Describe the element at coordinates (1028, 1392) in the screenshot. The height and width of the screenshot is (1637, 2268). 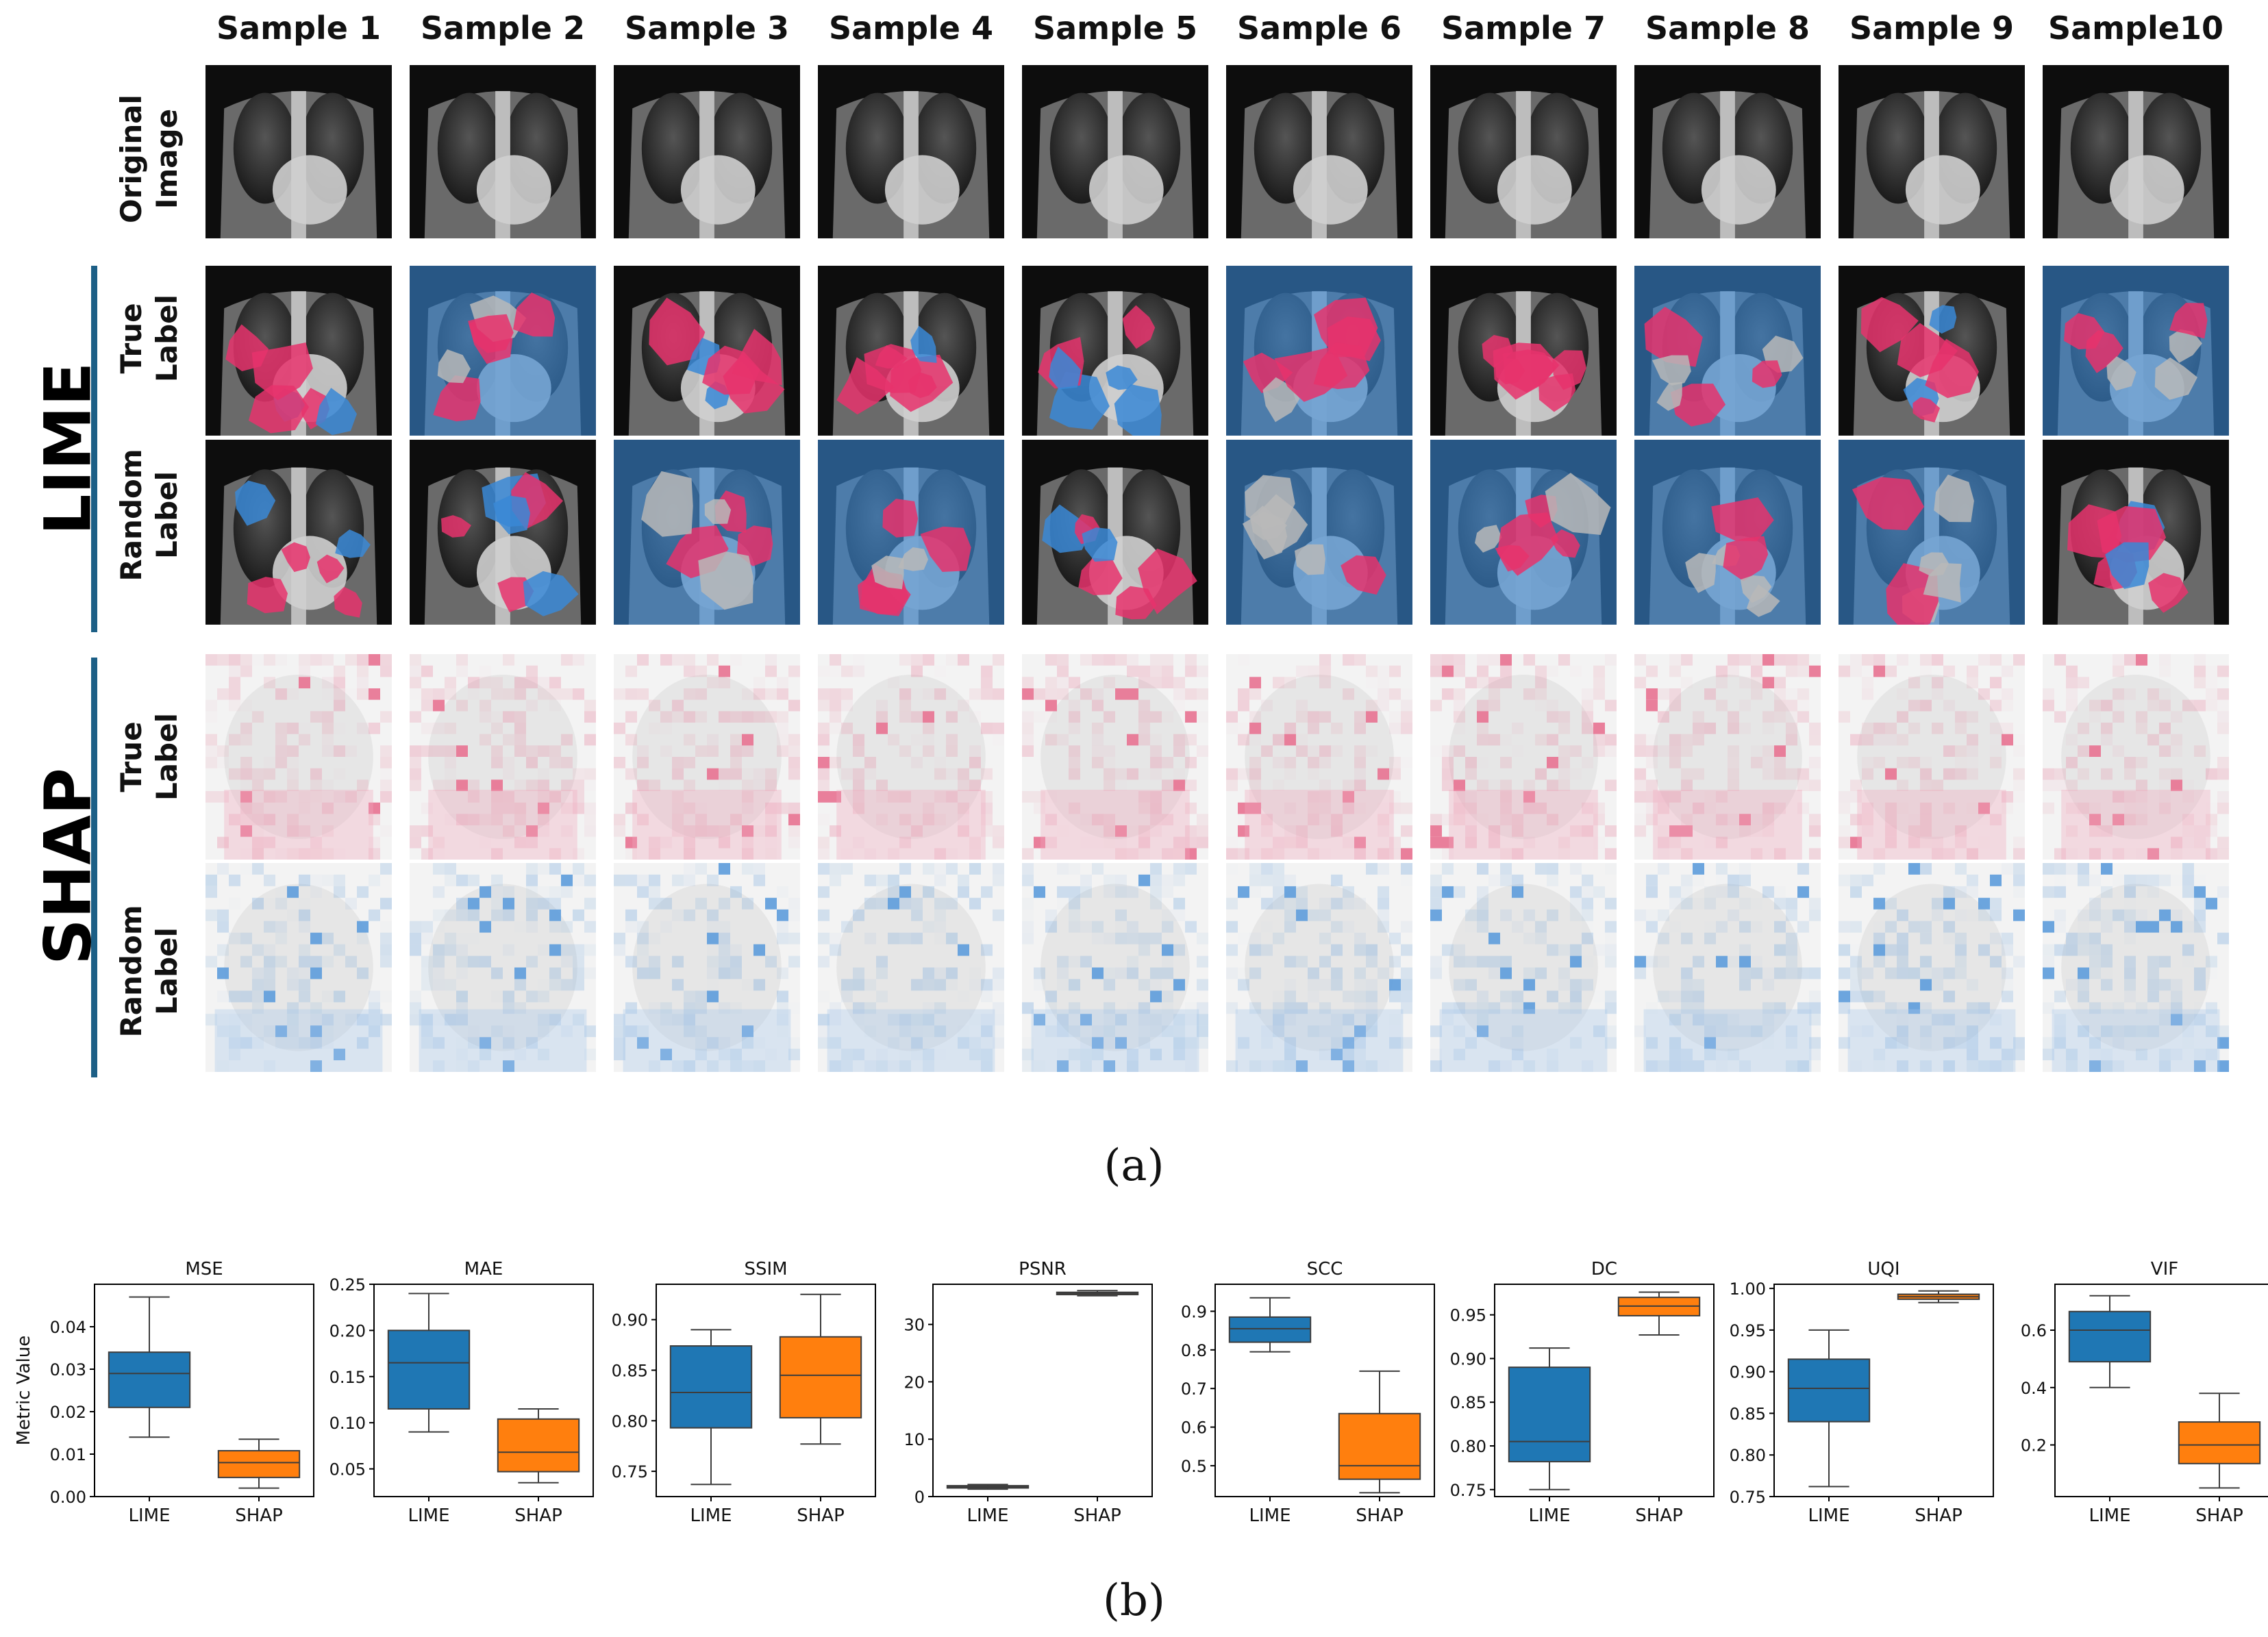
I see `boxplot-psnr: PSNR 0 10 20 30 LIME SHAP` at that location.